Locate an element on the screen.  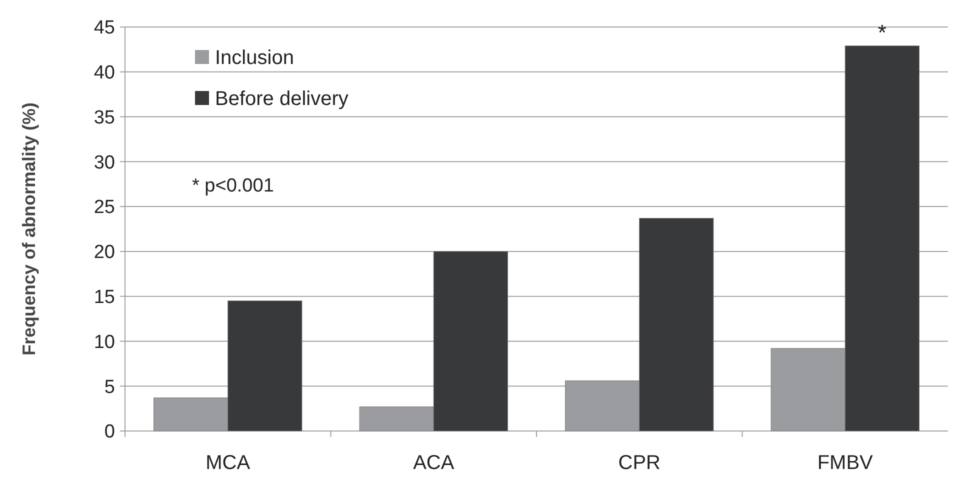
y-tick-label: 30 is located at coordinates (104, 163).